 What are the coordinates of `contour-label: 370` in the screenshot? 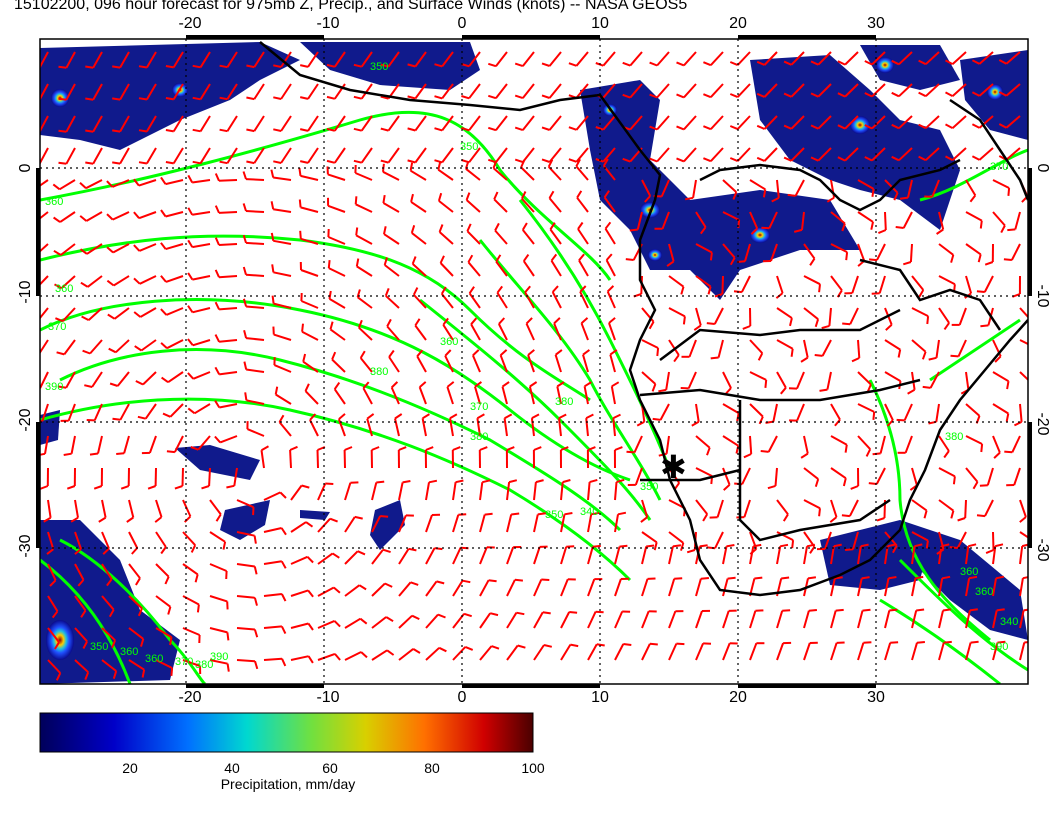 It's located at (479, 407).